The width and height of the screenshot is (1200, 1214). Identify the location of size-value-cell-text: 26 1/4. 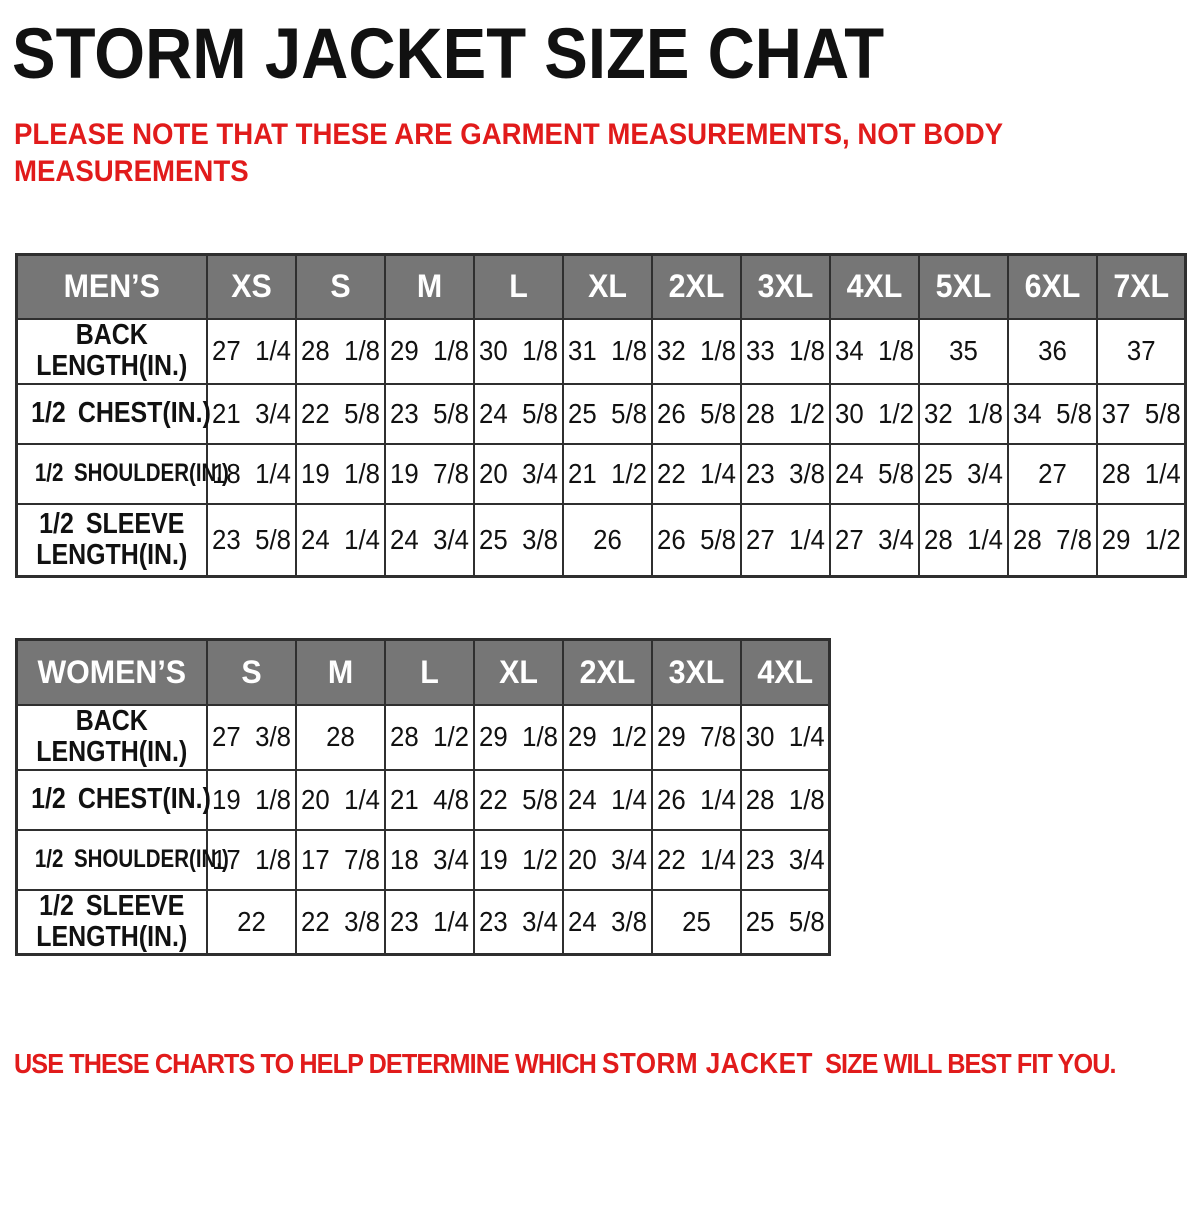
(696, 799).